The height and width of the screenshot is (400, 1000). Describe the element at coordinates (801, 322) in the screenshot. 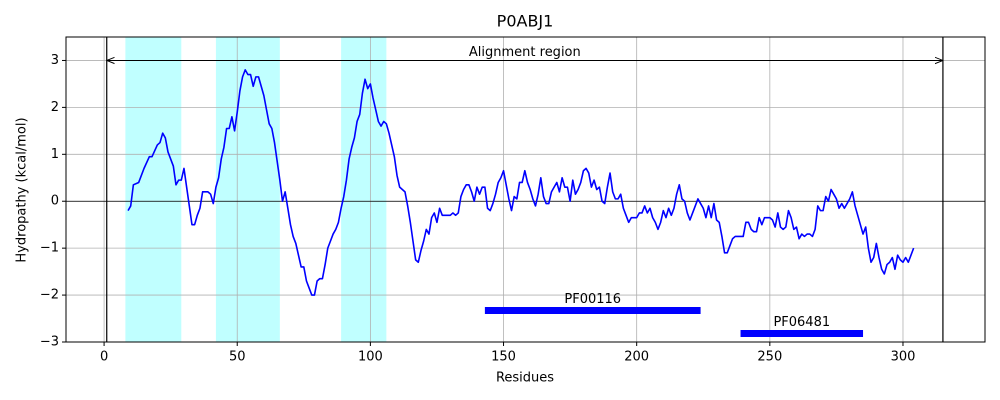

I see `domain-label: PF06481` at that location.